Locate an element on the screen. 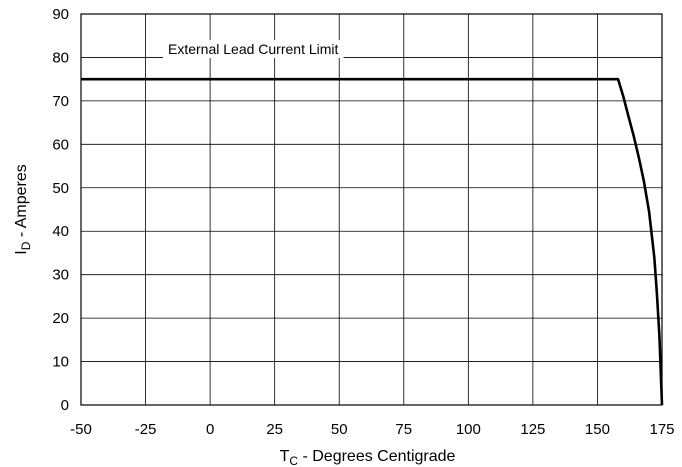 The height and width of the screenshot is (467, 682). y-tick-label: 60 is located at coordinates (60, 144).